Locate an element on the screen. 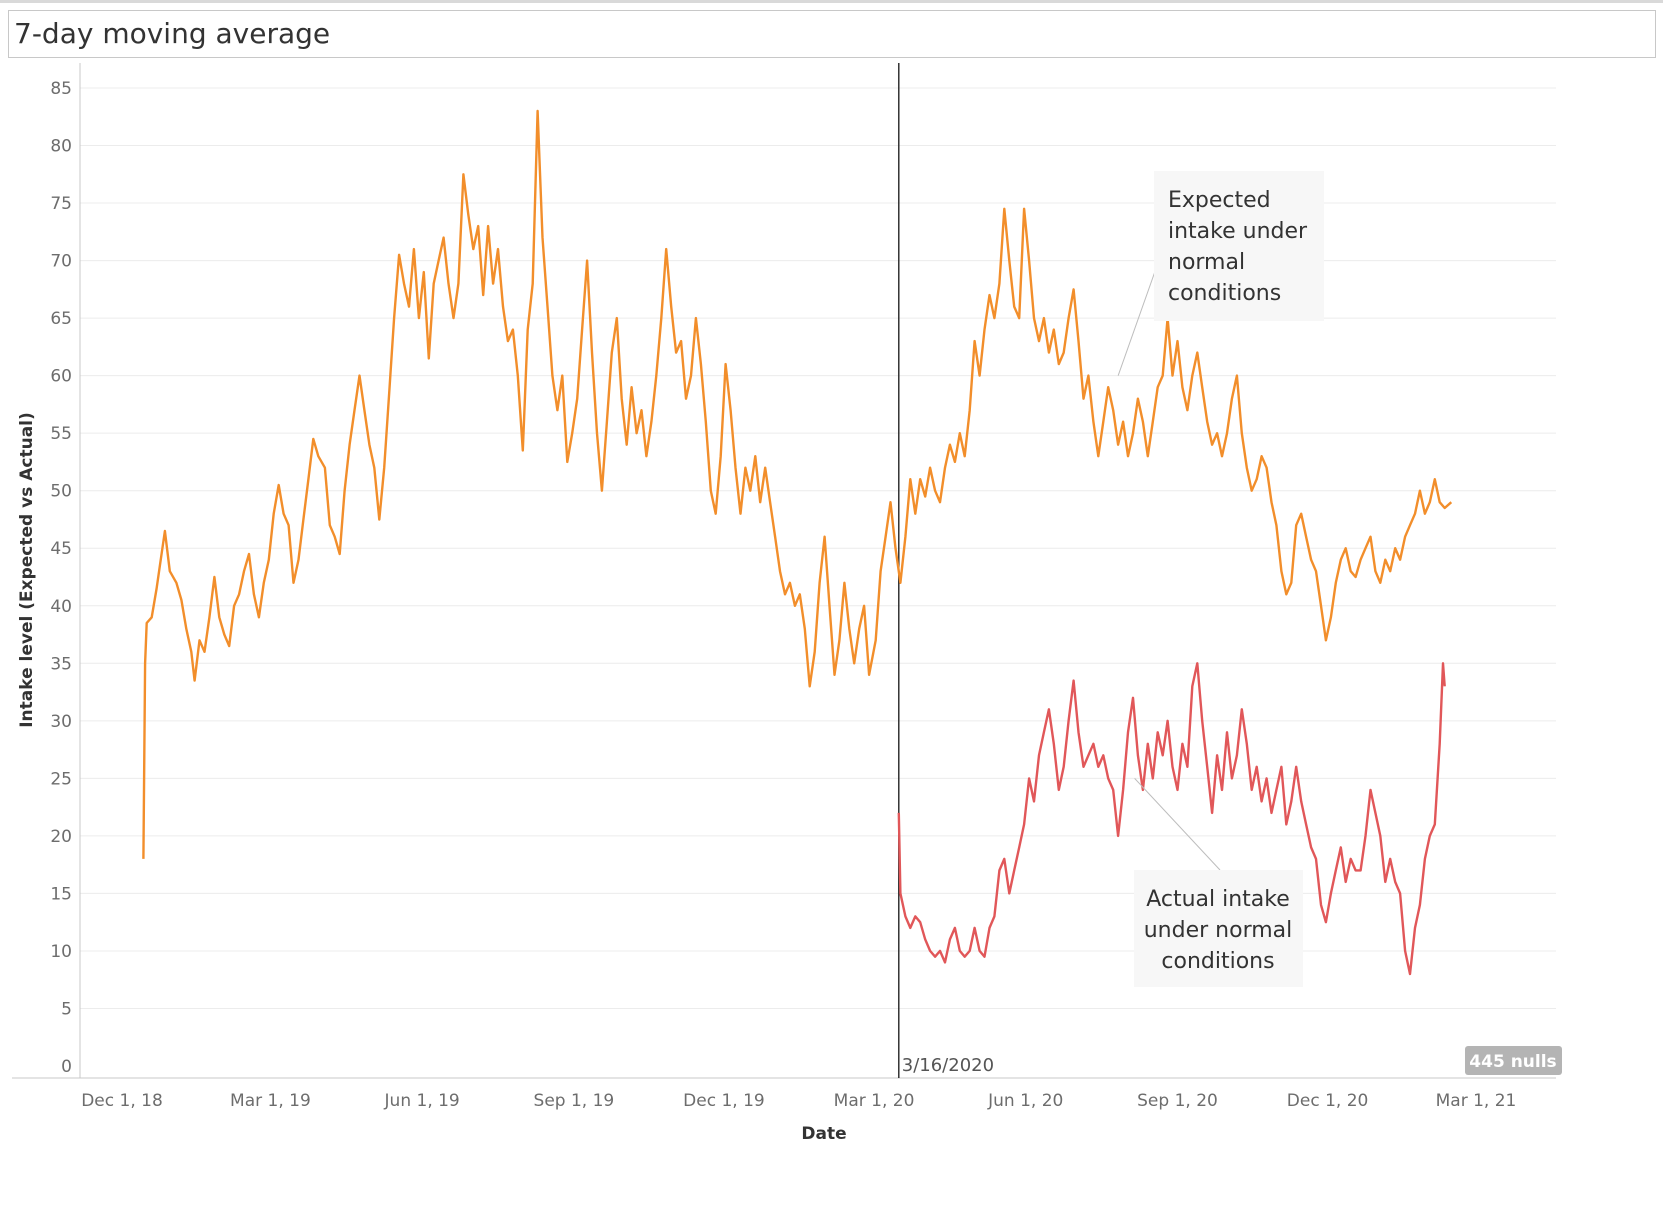 The width and height of the screenshot is (1663, 1216). x-axis-title: Date is located at coordinates (823, 1134).